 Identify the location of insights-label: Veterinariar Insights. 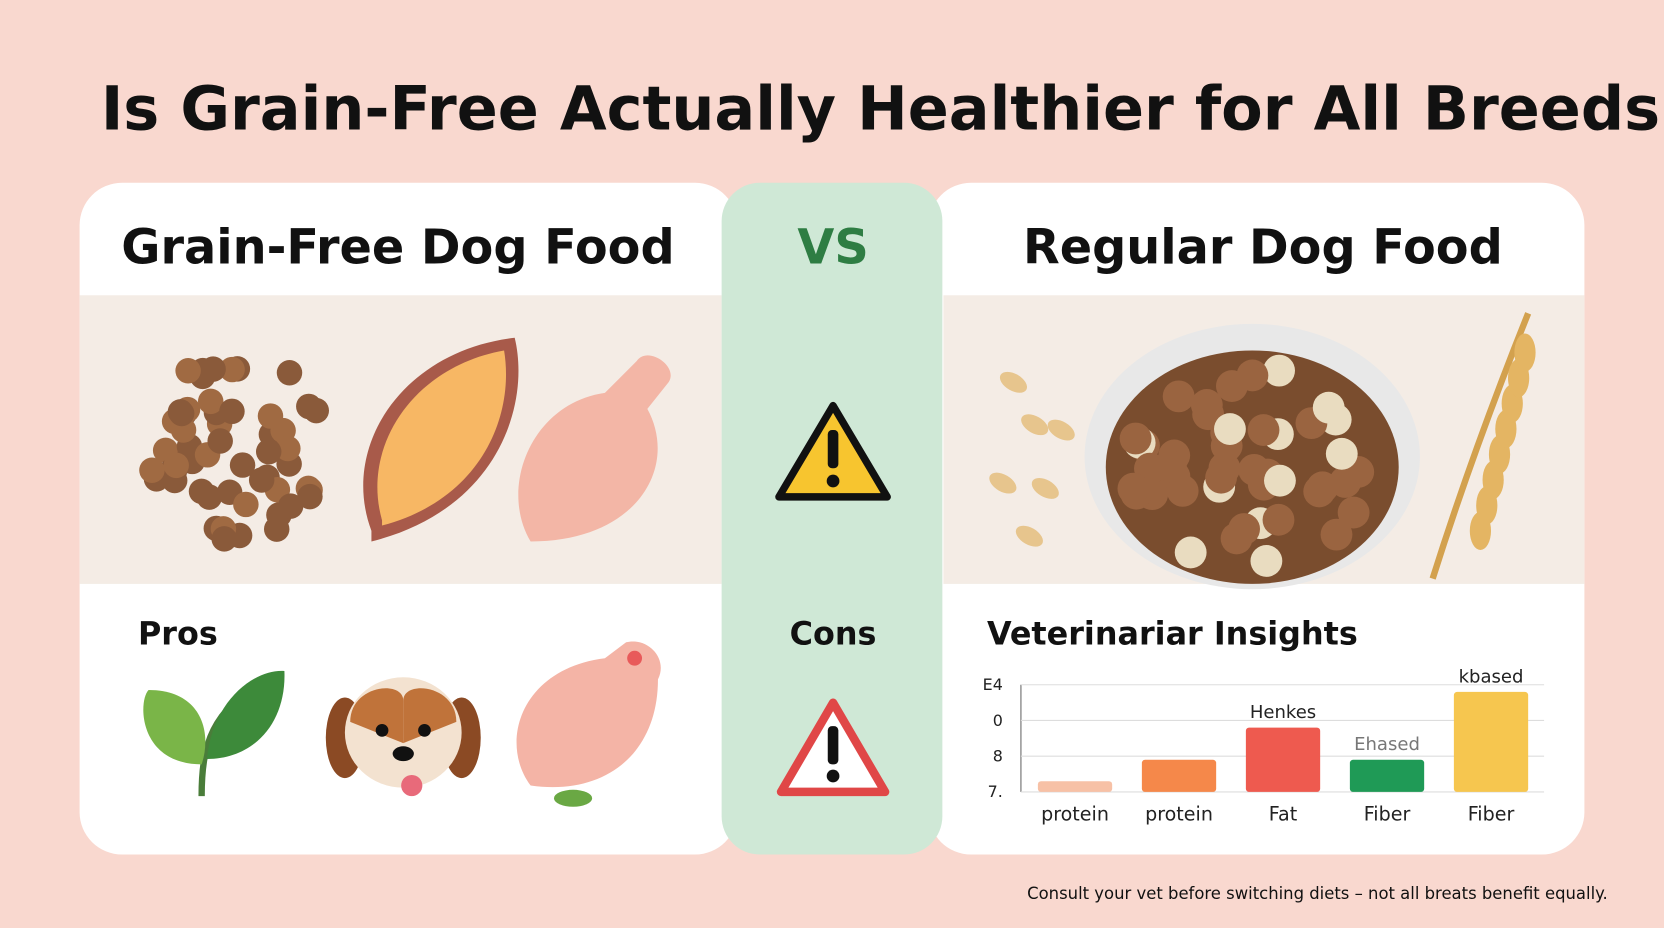
(1172, 633).